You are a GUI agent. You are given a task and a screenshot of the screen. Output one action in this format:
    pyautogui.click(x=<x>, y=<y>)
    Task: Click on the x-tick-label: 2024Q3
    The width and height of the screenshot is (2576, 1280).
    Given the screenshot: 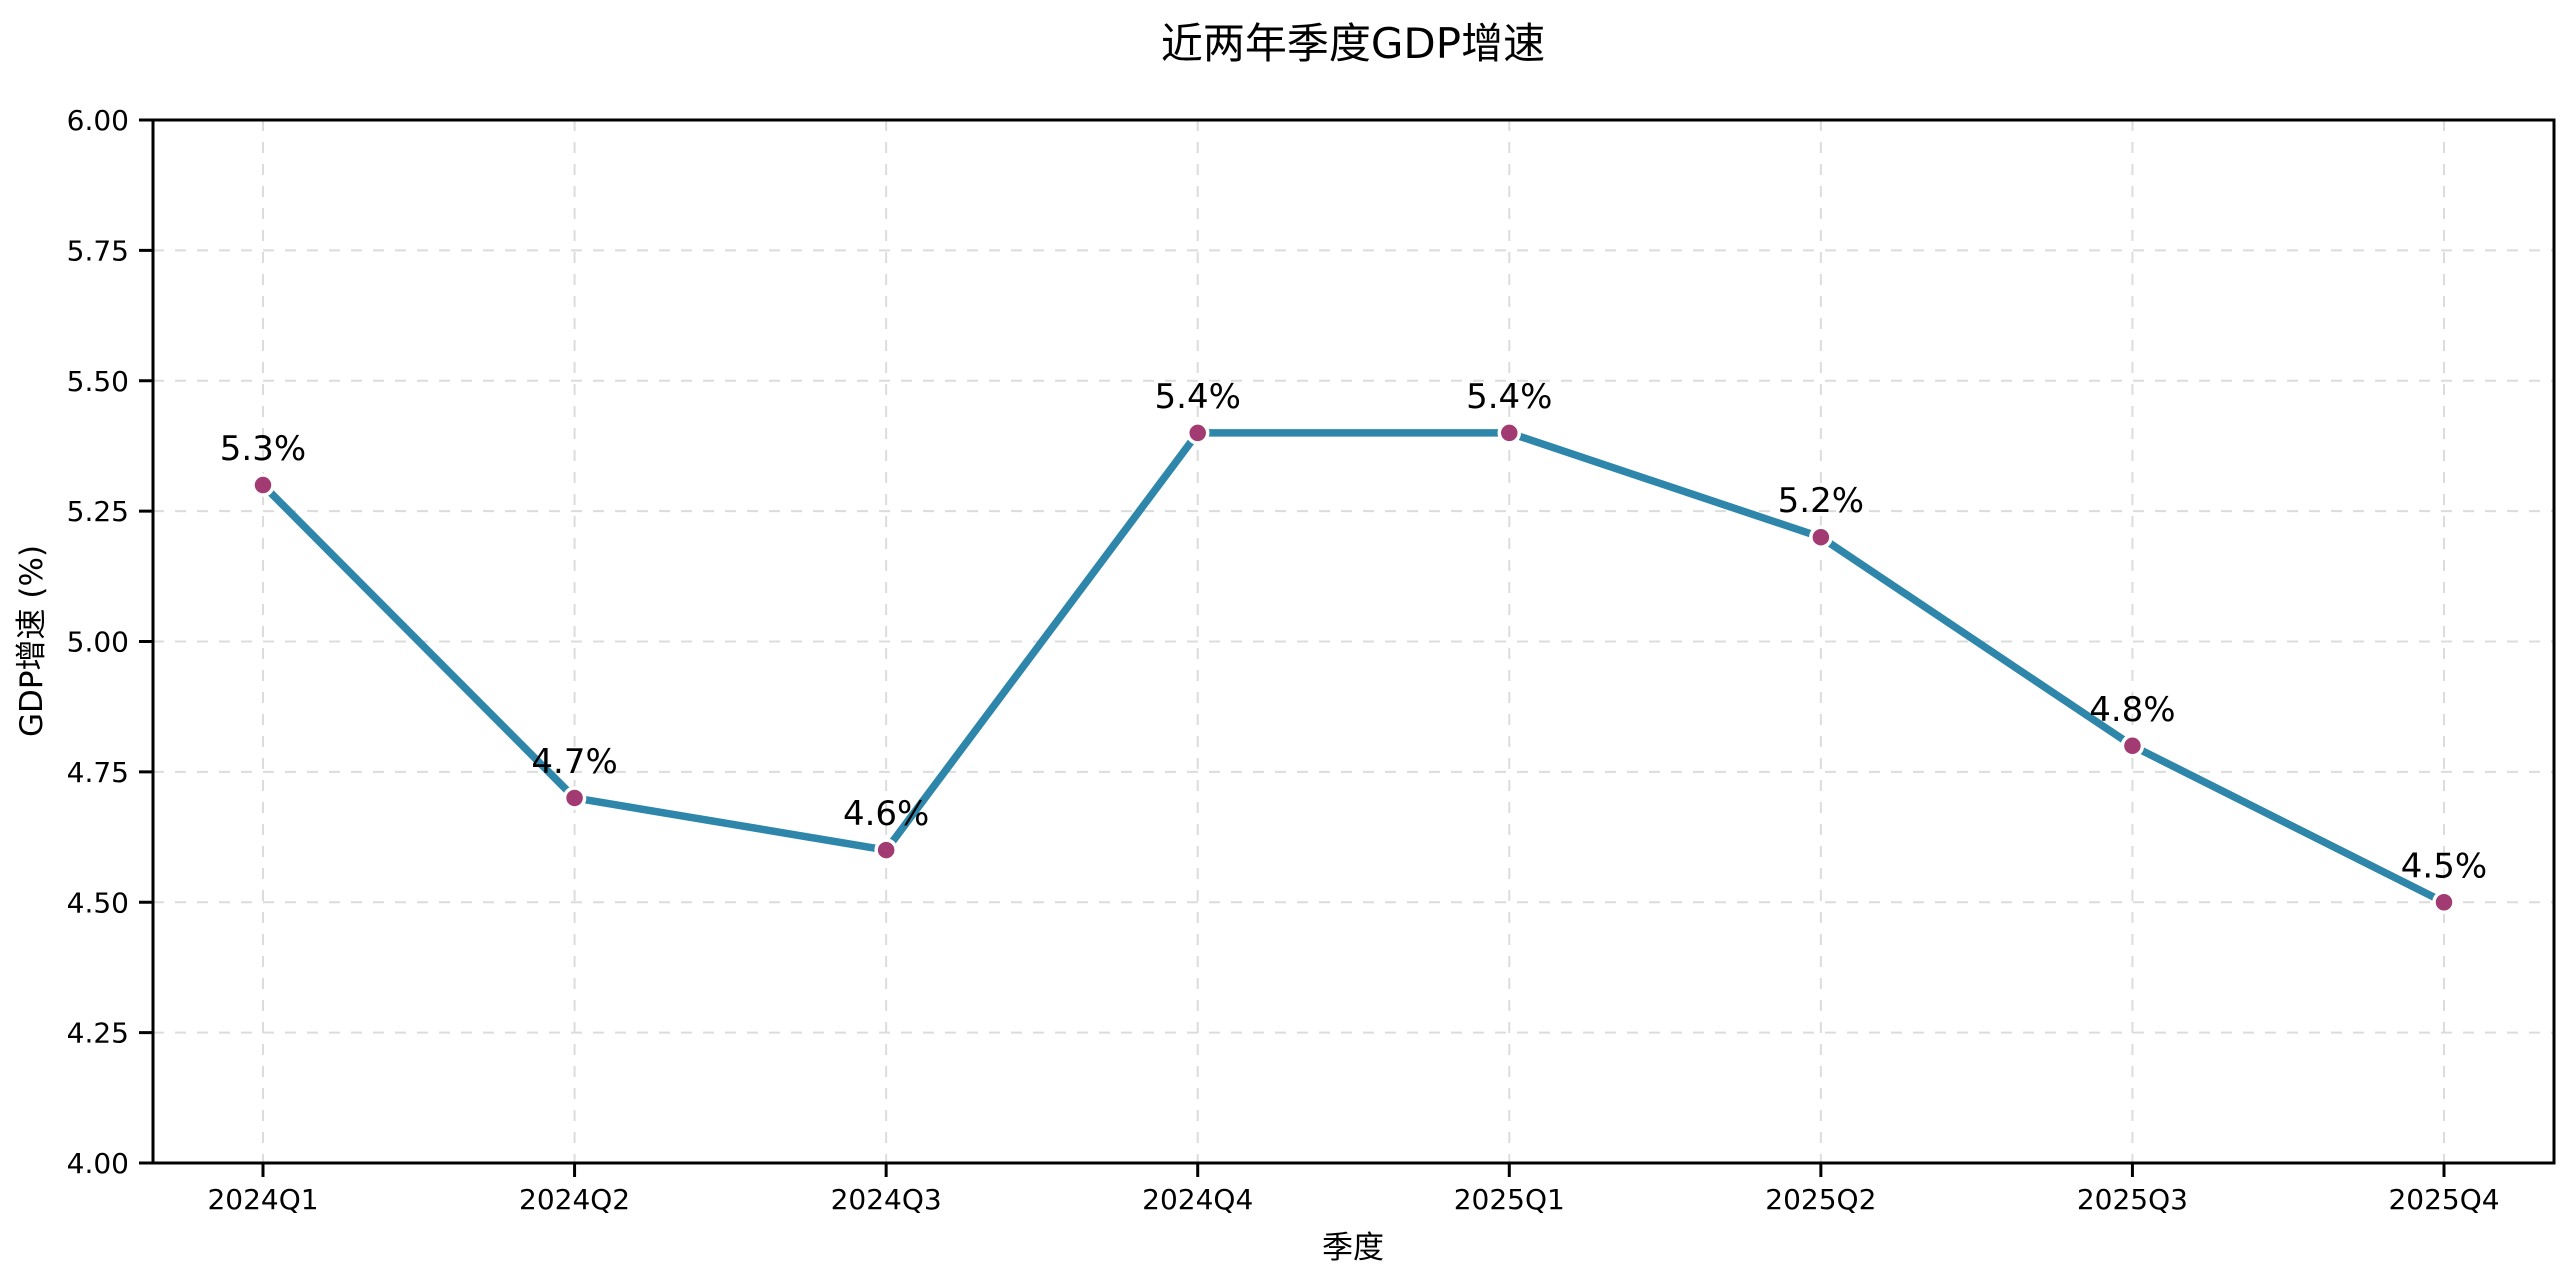 What is the action you would take?
    pyautogui.click(x=886, y=1199)
    